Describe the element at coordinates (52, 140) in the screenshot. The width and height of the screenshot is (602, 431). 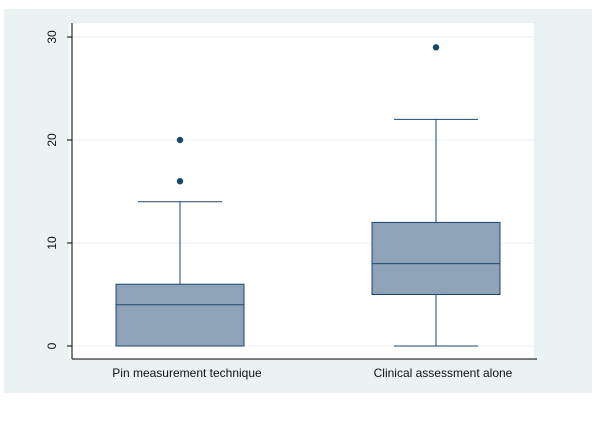
I see `y-tick-label: 20` at that location.